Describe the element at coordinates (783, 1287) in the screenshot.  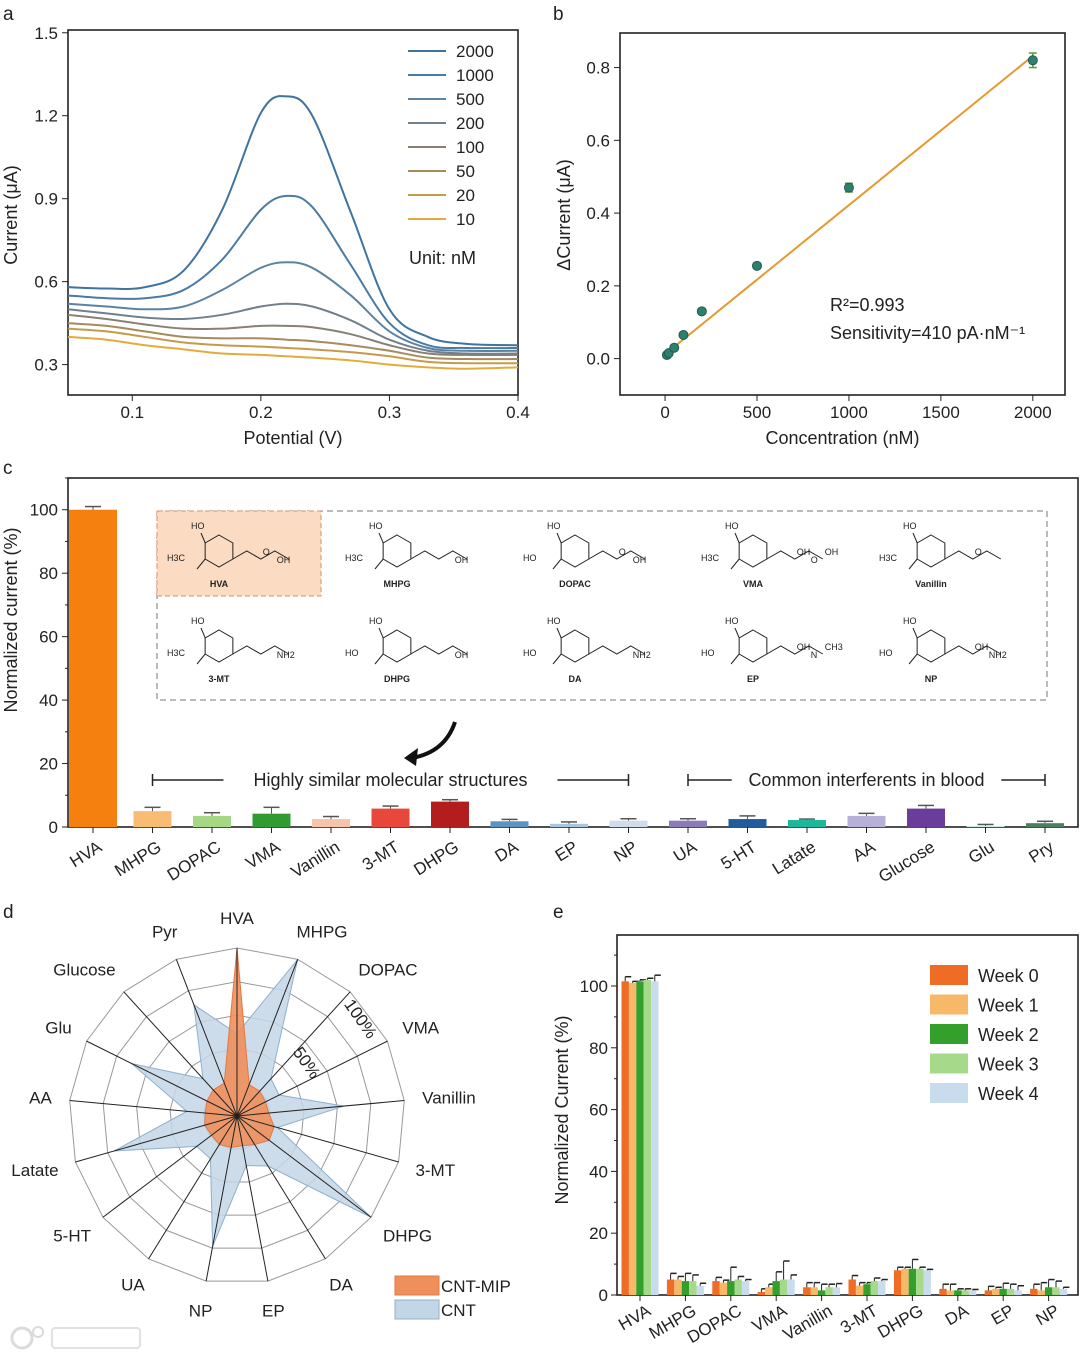
I see `bar-VMA-Week3` at that location.